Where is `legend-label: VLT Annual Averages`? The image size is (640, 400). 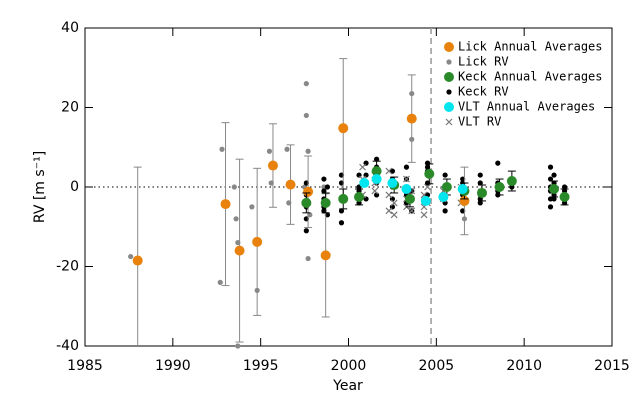
legend-label: VLT Annual Averages is located at coordinates (526, 107).